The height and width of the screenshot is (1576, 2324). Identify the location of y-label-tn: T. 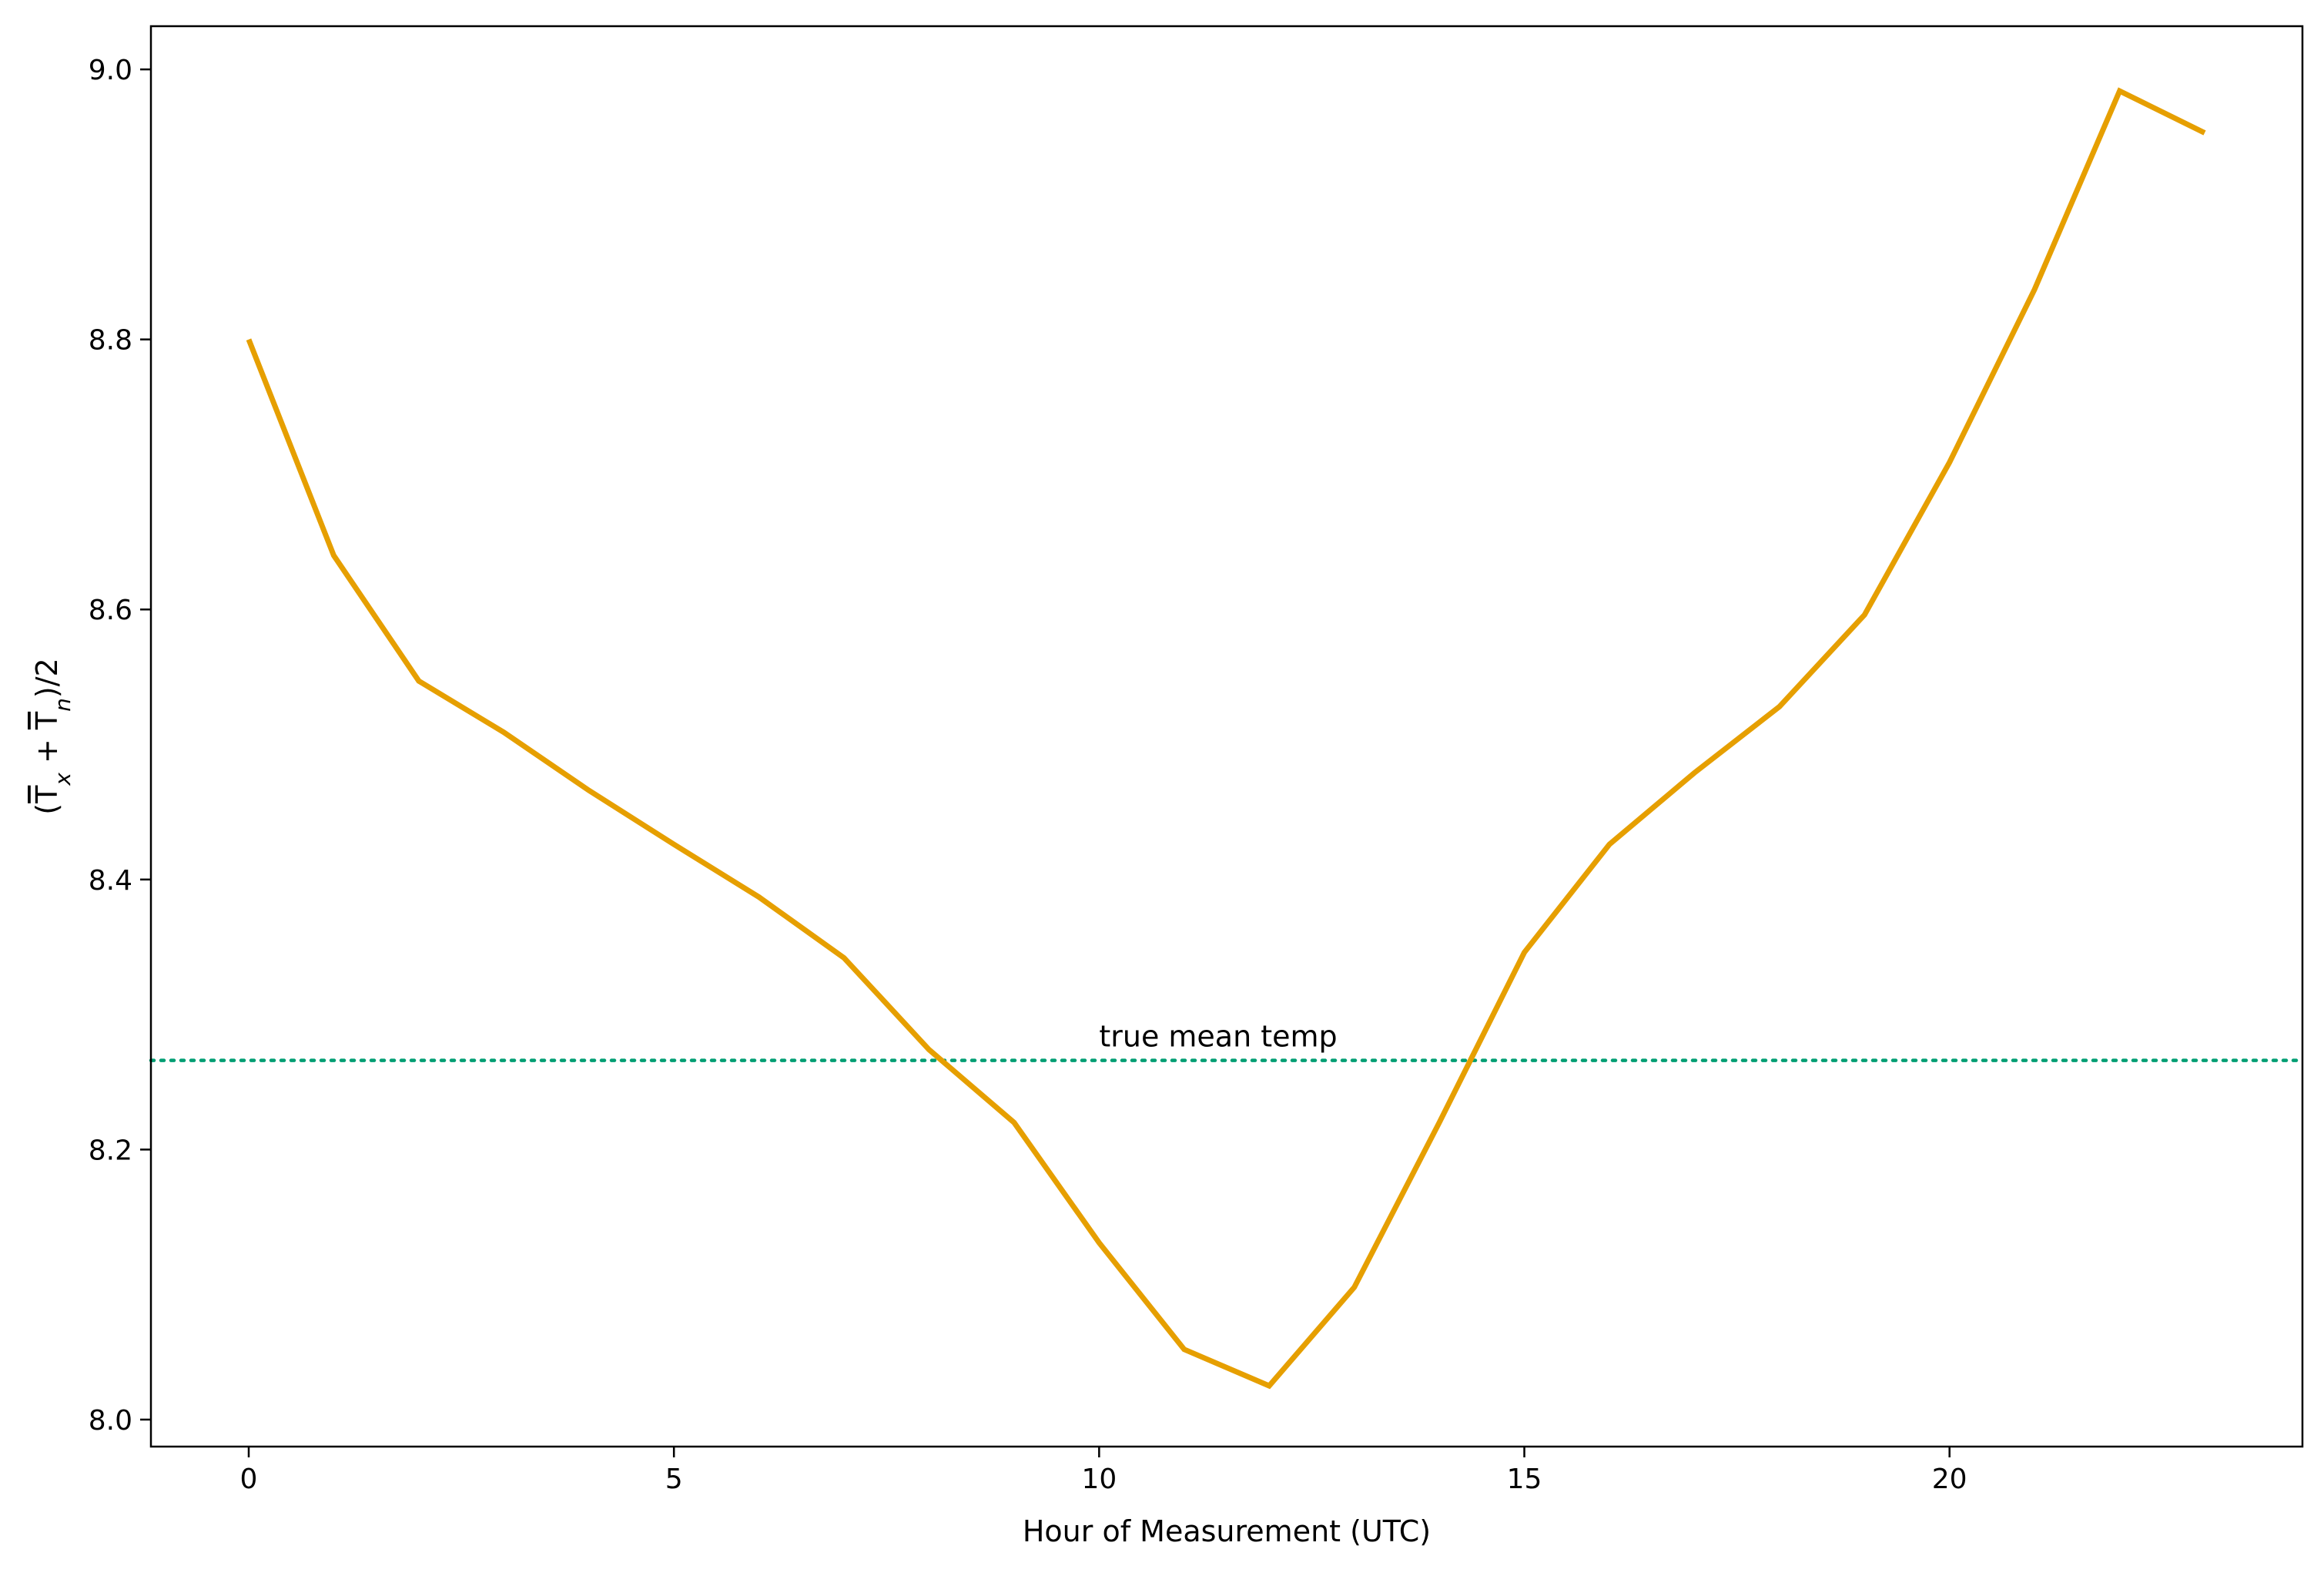
(47, 721).